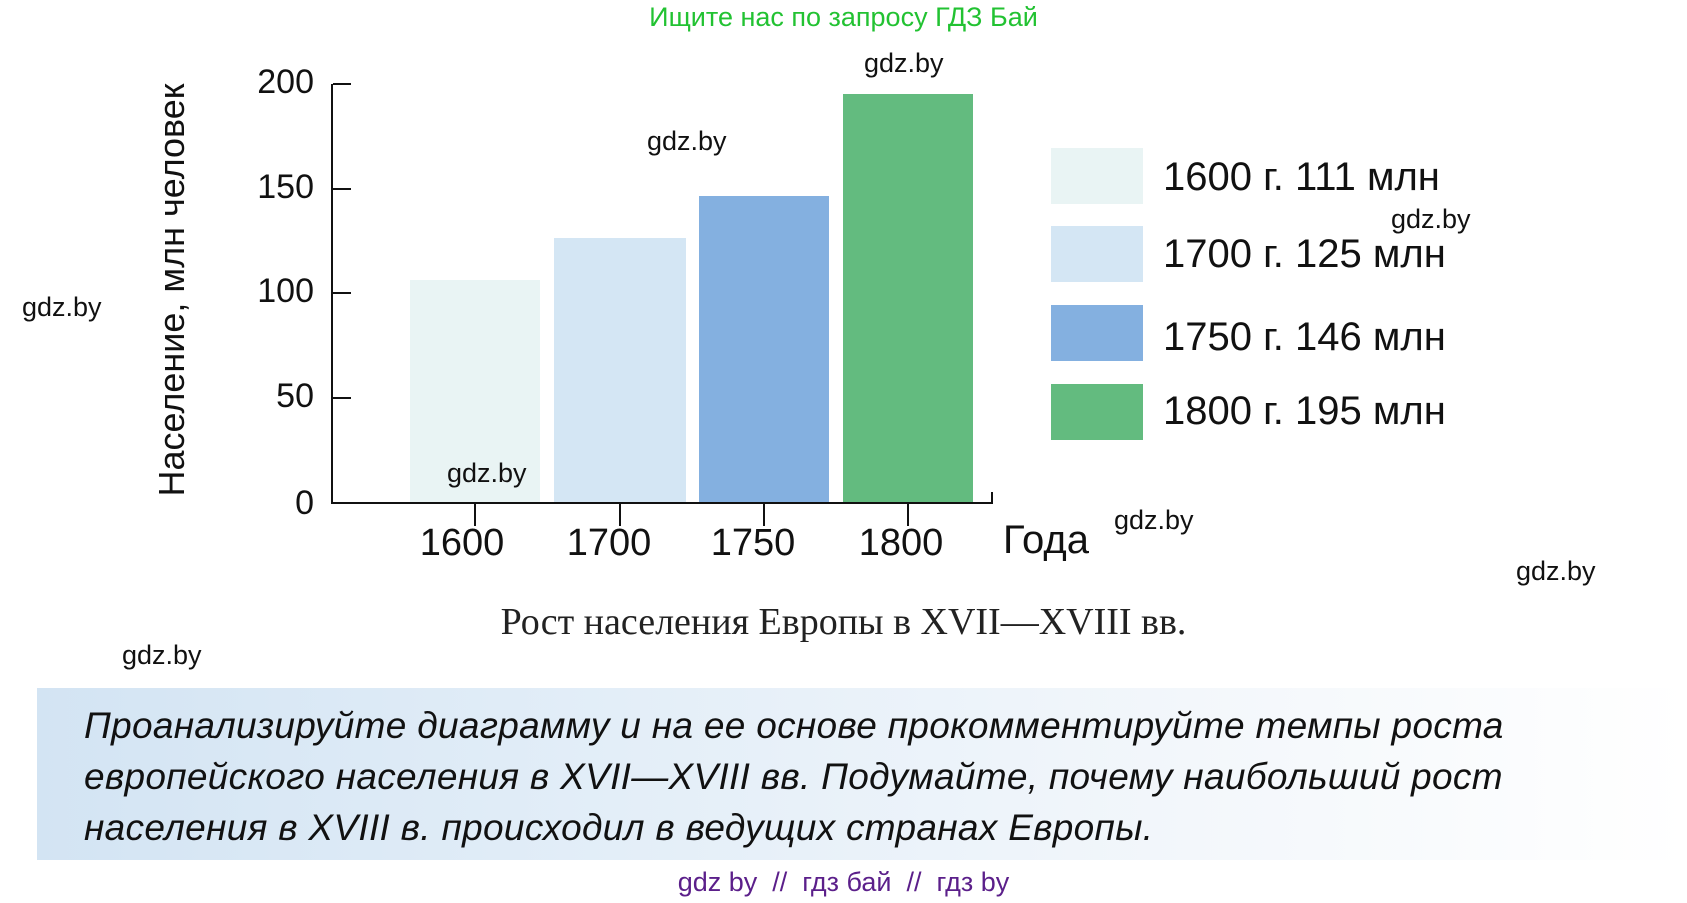  What do you see at coordinates (1304, 337) in the screenshot?
I see `legend-label-1750: 1750 г. 146 млн` at bounding box center [1304, 337].